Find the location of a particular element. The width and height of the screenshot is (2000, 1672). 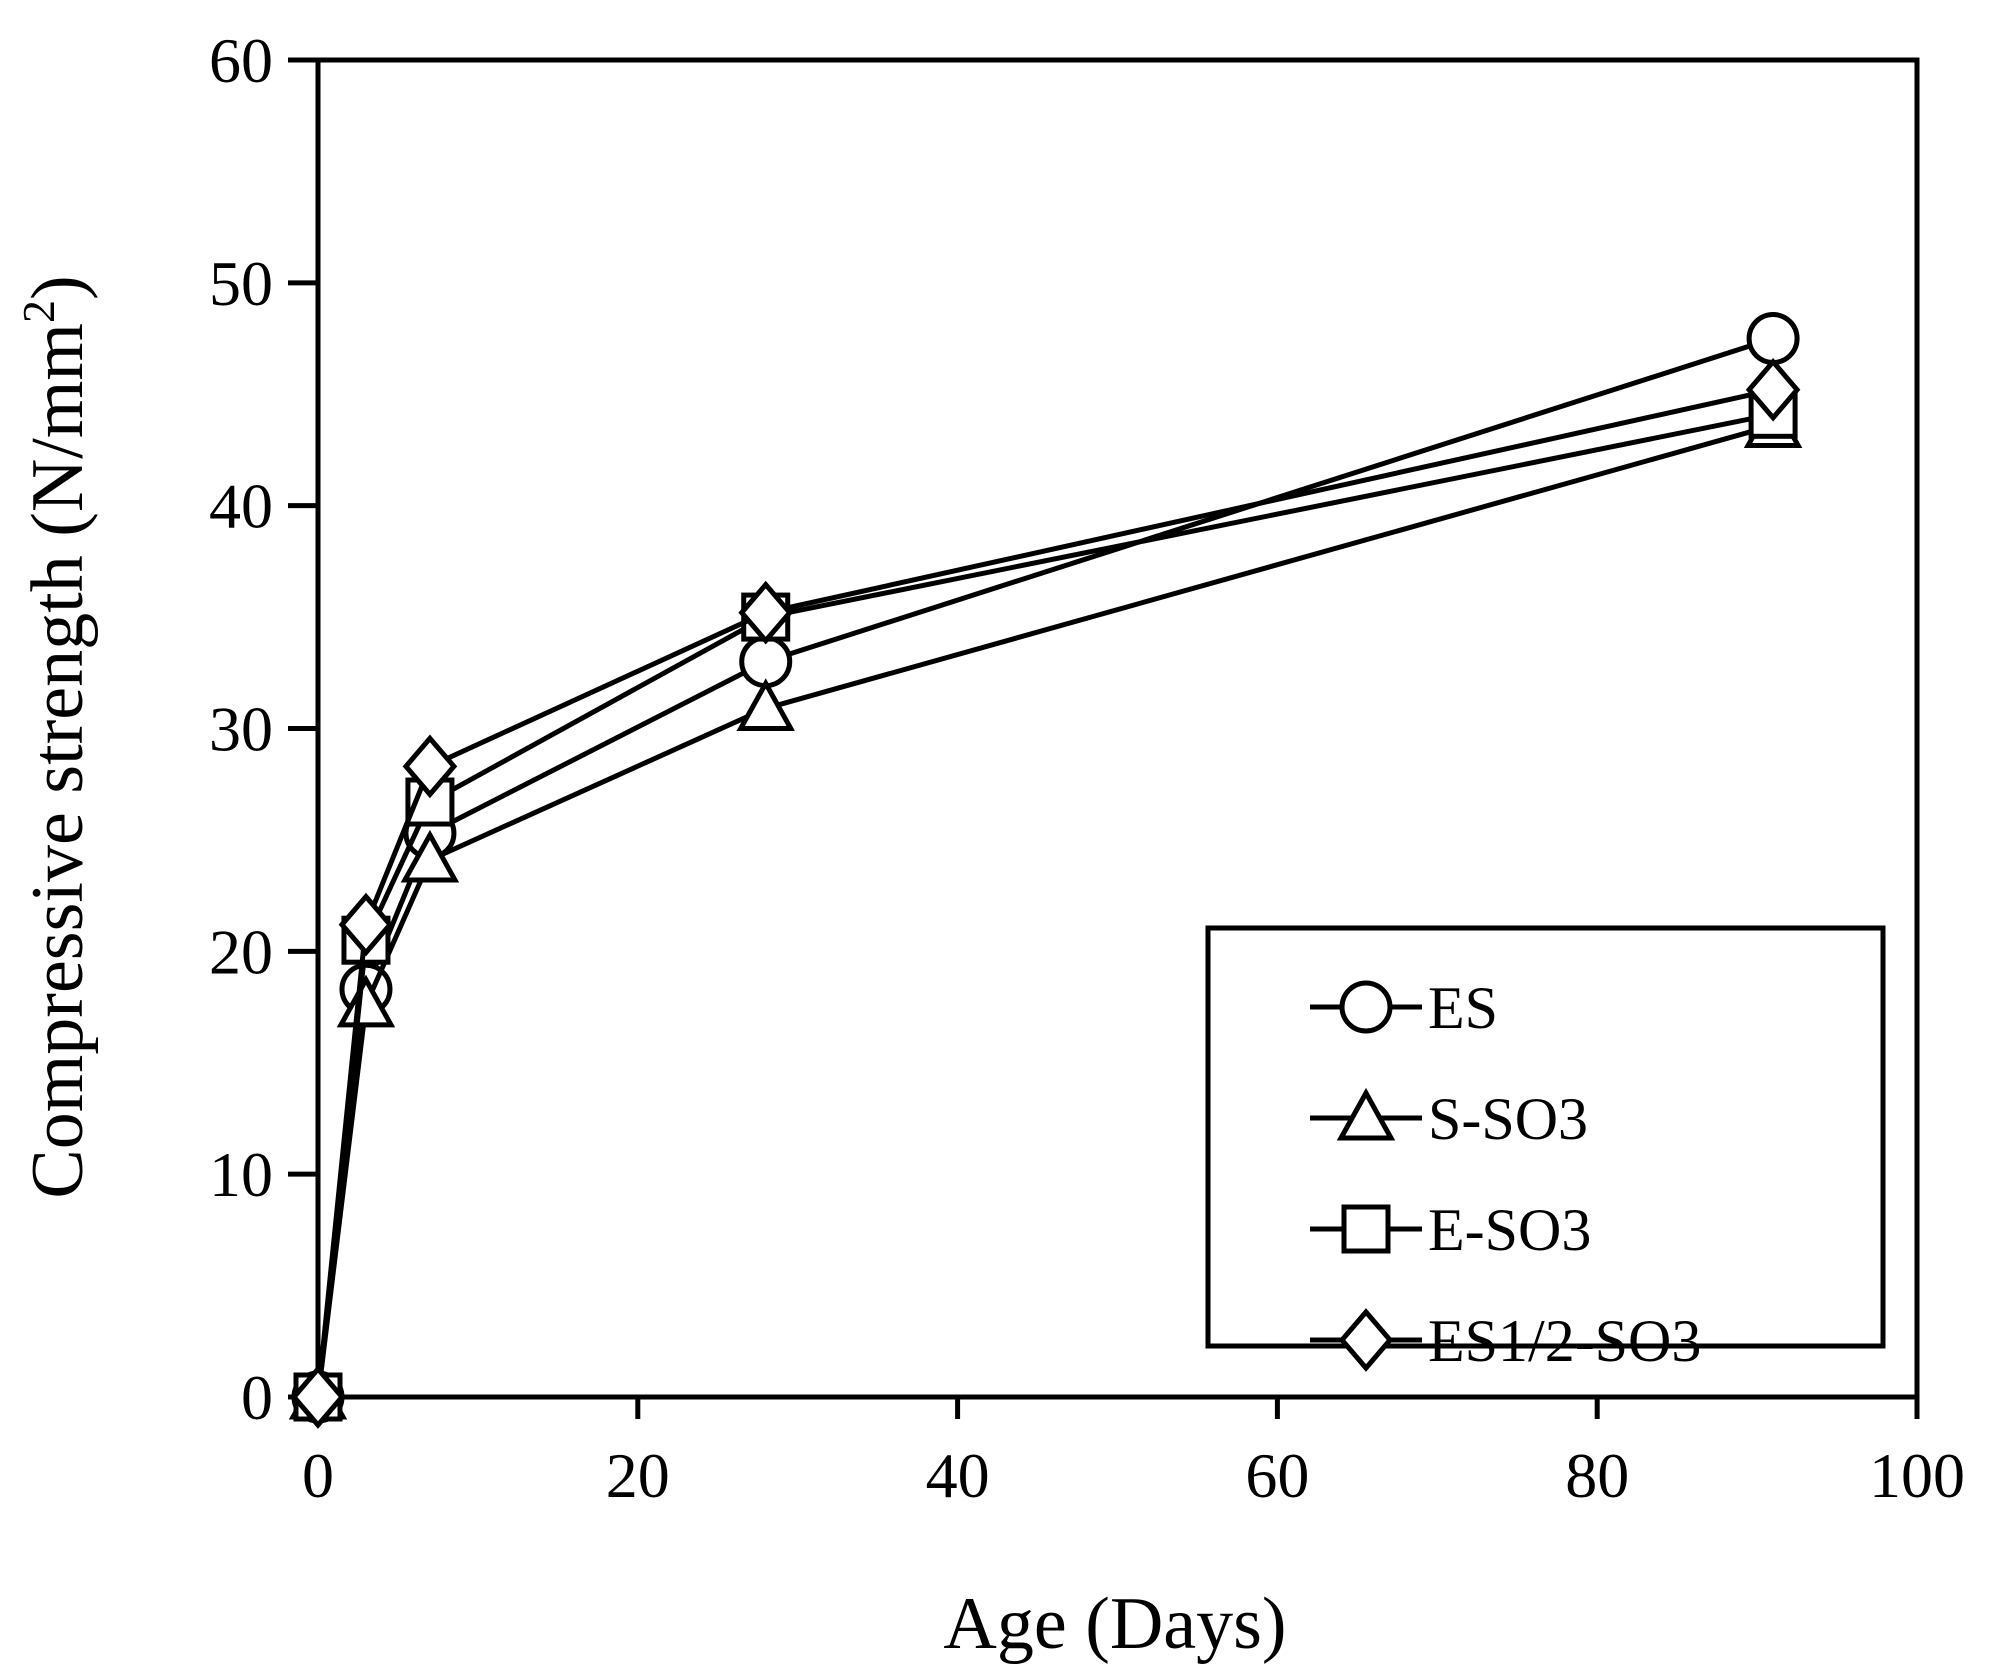

y-axis-label-main: Compressive strength (N/mm is located at coordinates (58, 761).